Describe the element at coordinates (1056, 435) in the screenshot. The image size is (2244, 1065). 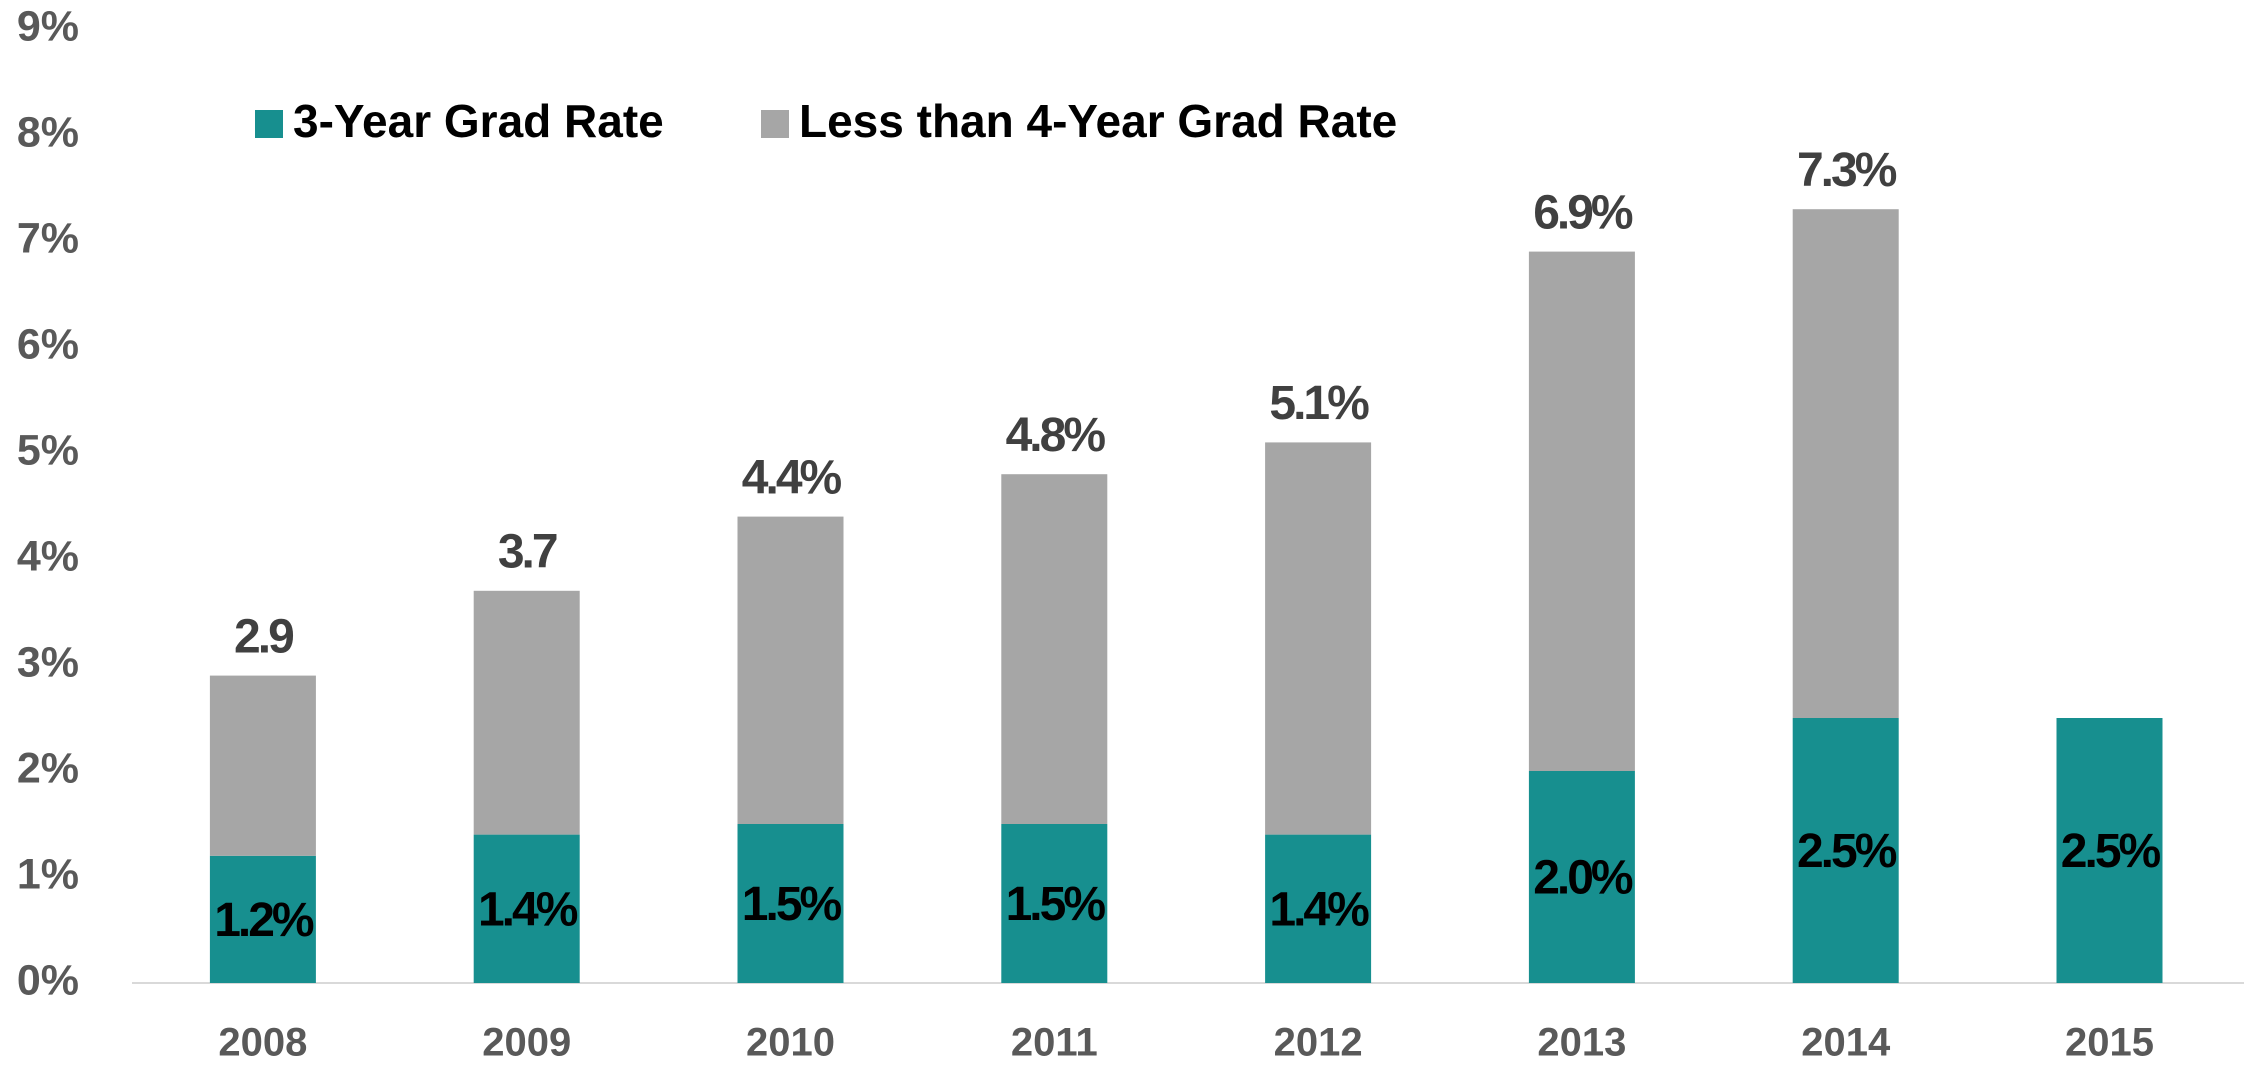
I see `total-label: 4.8%` at that location.